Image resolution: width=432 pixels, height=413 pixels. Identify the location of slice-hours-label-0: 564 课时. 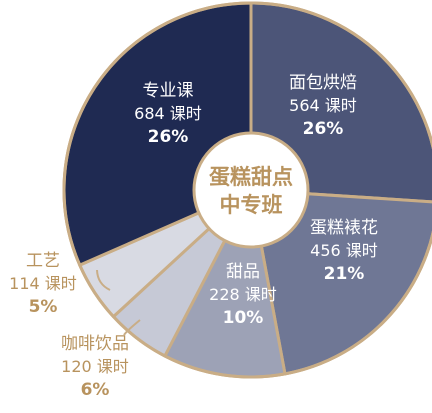
(323, 105).